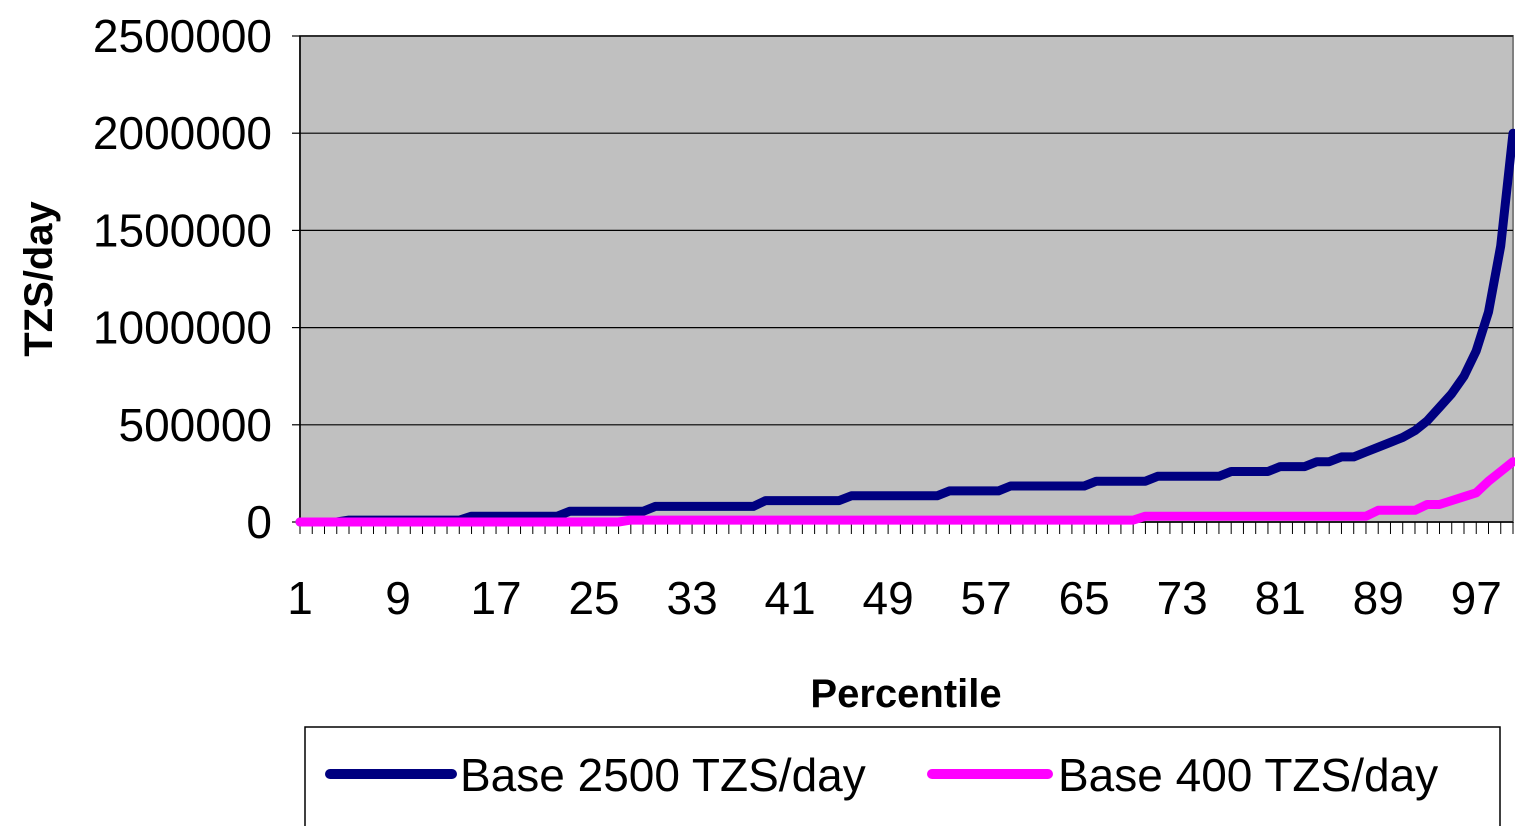  Describe the element at coordinates (663, 775) in the screenshot. I see `legend-label-series-1: Base 2500 TZS/day` at that location.